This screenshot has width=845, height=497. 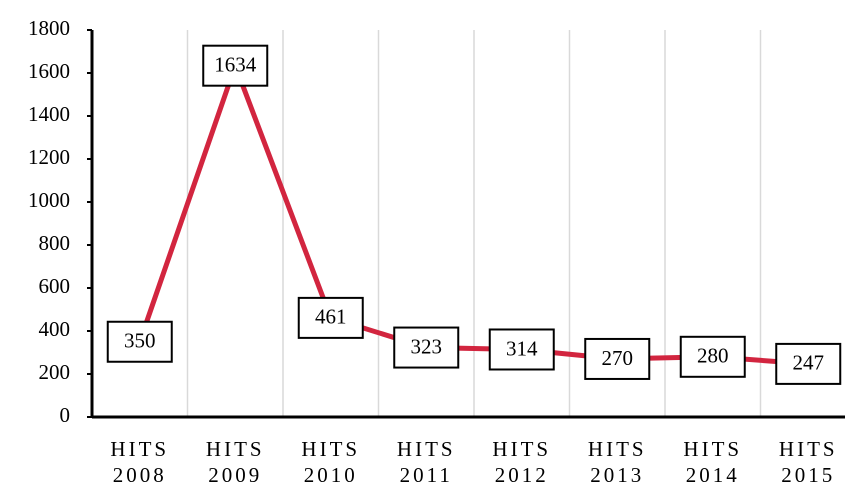 I want to click on data-label: 270, so click(x=618, y=358).